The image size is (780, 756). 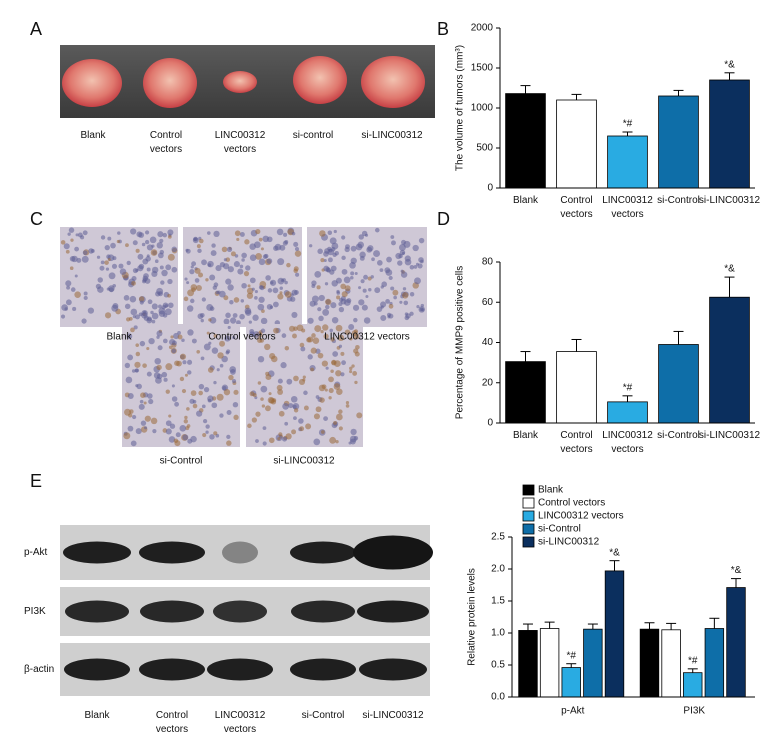 I want to click on image-caption: si-Control, so click(x=181, y=461).